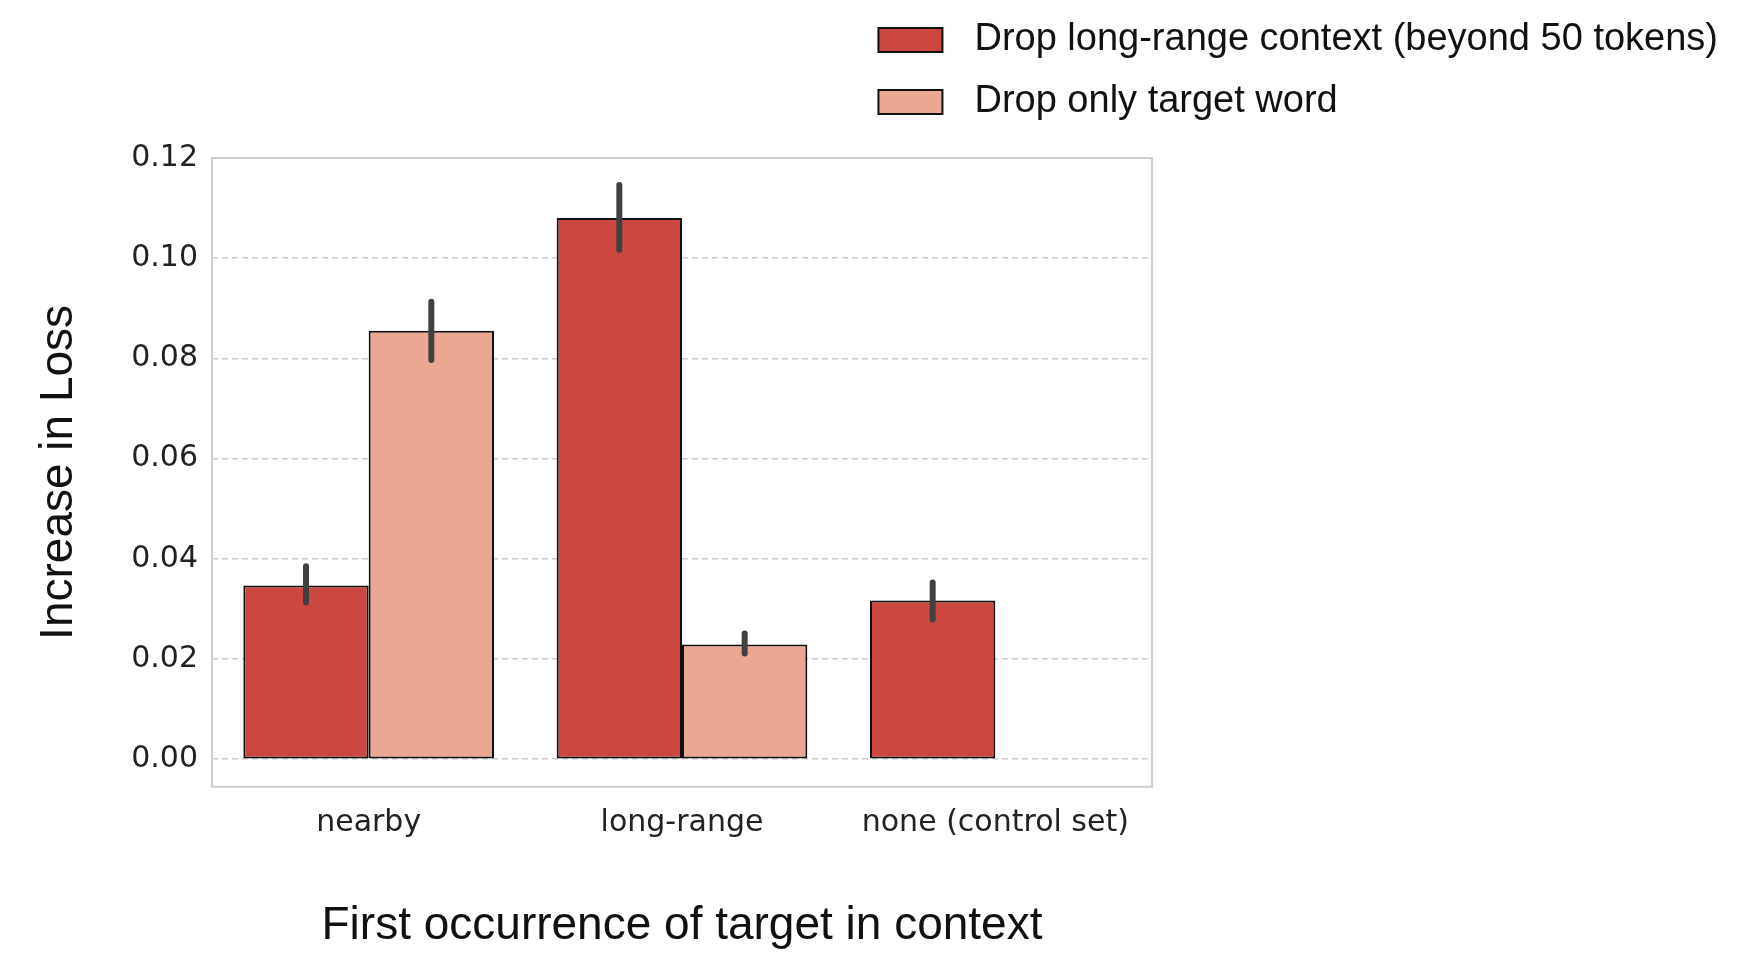 Image resolution: width=1750 pixels, height=976 pixels. What do you see at coordinates (682, 923) in the screenshot?
I see `x-axis-title: First occurrence of target in context` at bounding box center [682, 923].